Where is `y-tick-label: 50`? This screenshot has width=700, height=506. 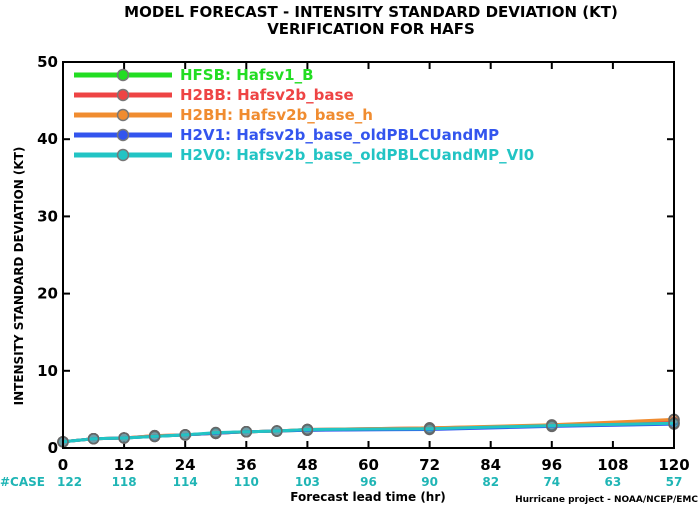
y-tick-label: 50 is located at coordinates (47, 62).